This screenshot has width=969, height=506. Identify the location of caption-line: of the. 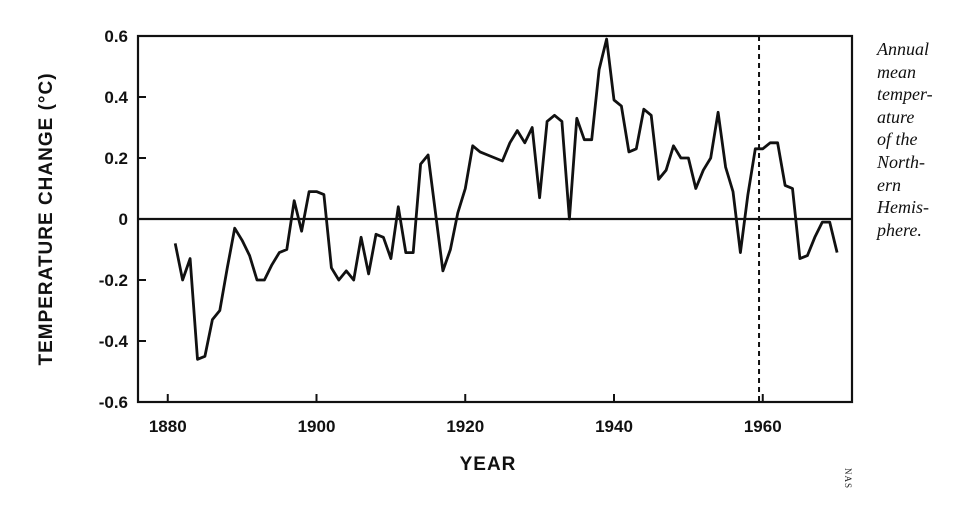
(897, 139).